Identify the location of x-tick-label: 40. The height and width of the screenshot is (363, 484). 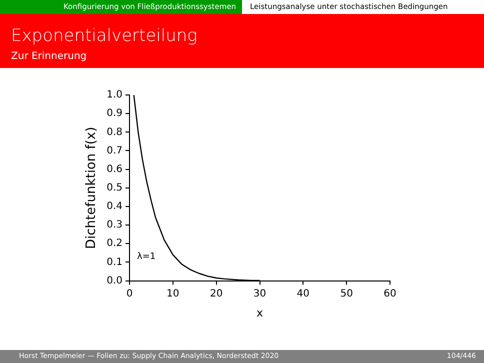
(303, 294).